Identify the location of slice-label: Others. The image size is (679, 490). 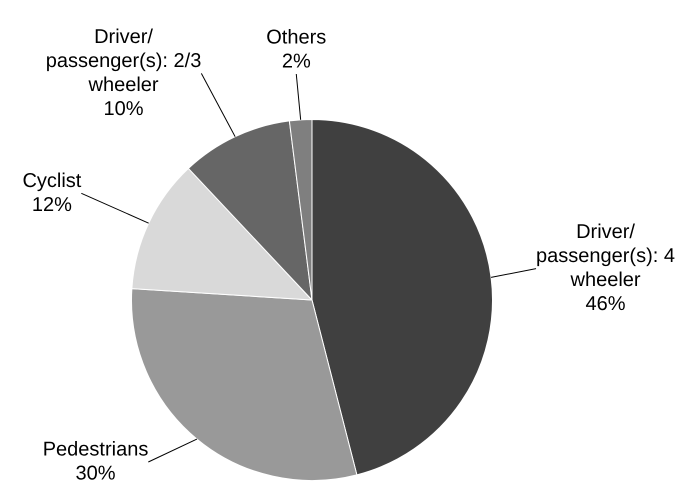
(296, 37).